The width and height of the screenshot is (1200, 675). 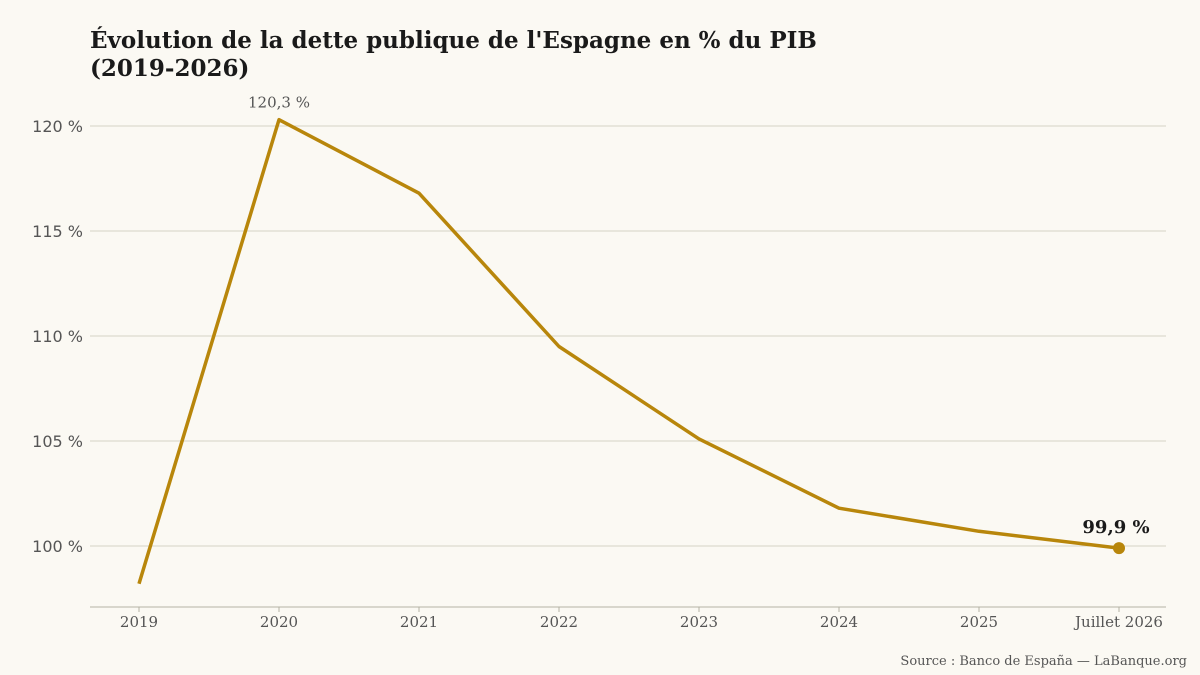 What do you see at coordinates (279, 622) in the screenshot?
I see `x-tick-label: 2020` at bounding box center [279, 622].